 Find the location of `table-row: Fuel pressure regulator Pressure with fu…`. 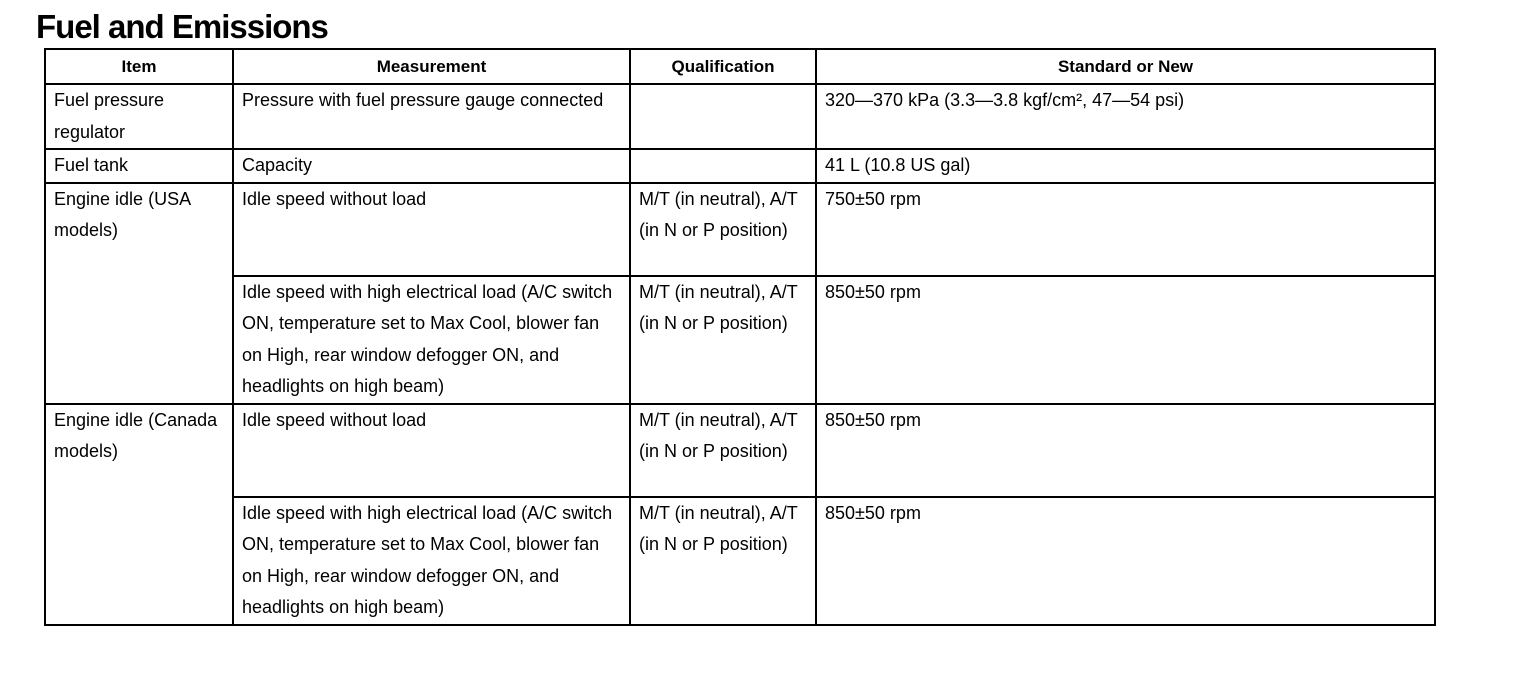

table-row: Fuel pressure regulator Pressure with fu… is located at coordinates (740, 116).